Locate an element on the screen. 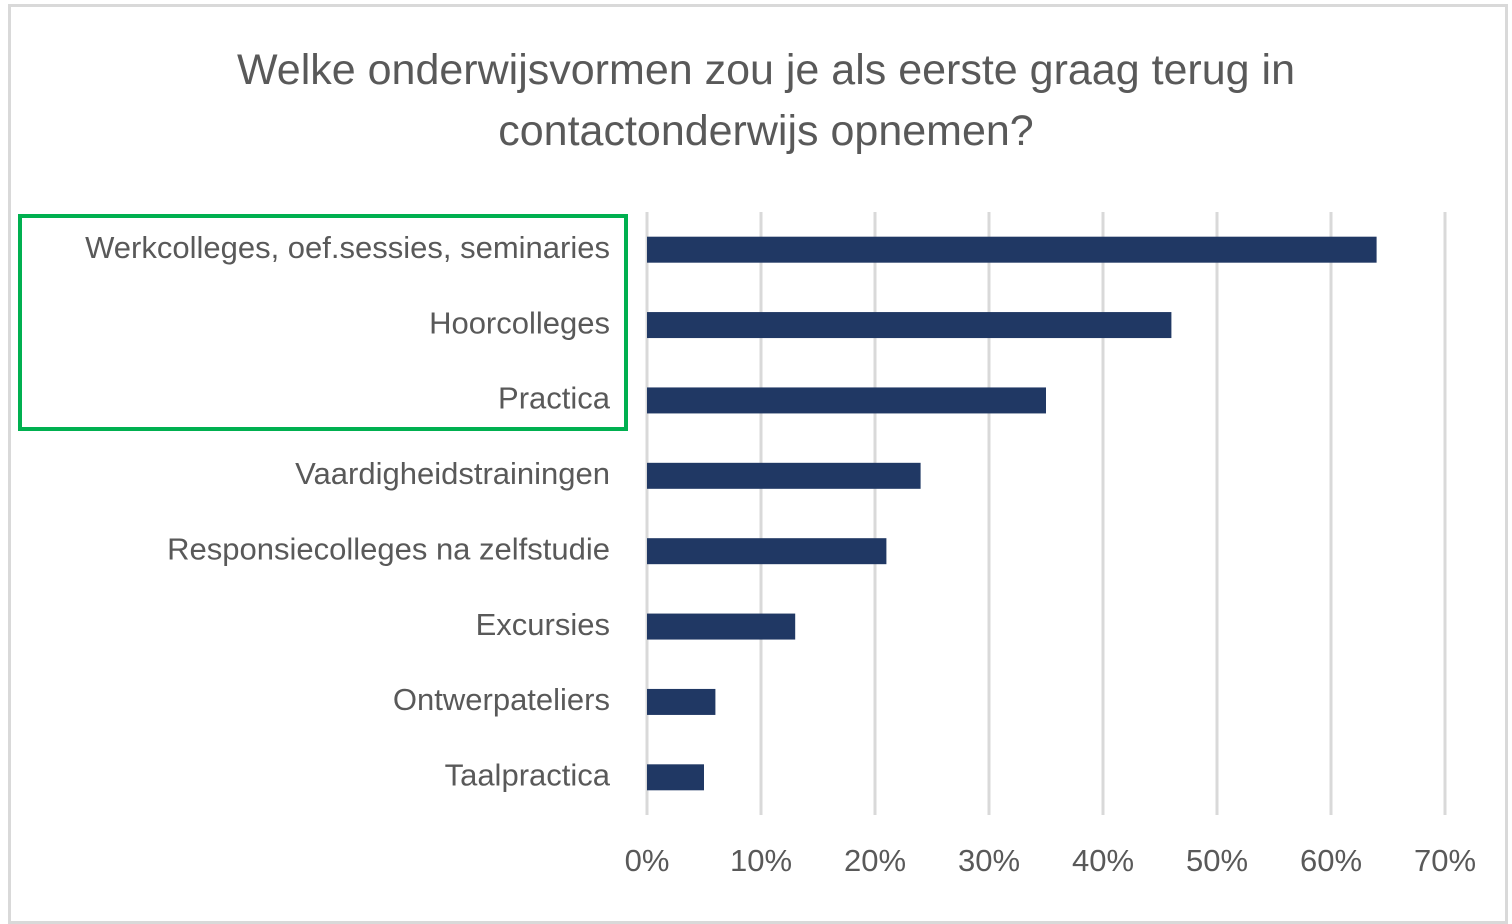 This screenshot has width=1512, height=924. y-tick-label: Werkcolleges, oef.sessies, seminaries is located at coordinates (347, 247).